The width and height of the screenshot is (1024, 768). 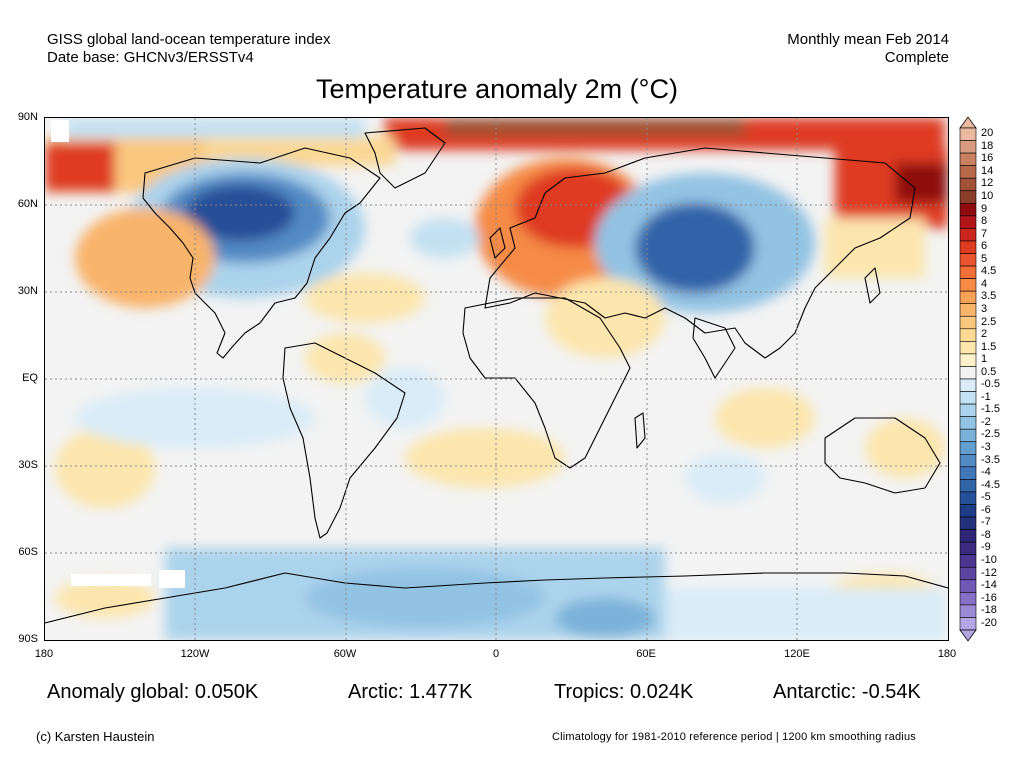 I want to click on colorbar-tick-label: -8, so click(x=986, y=534).